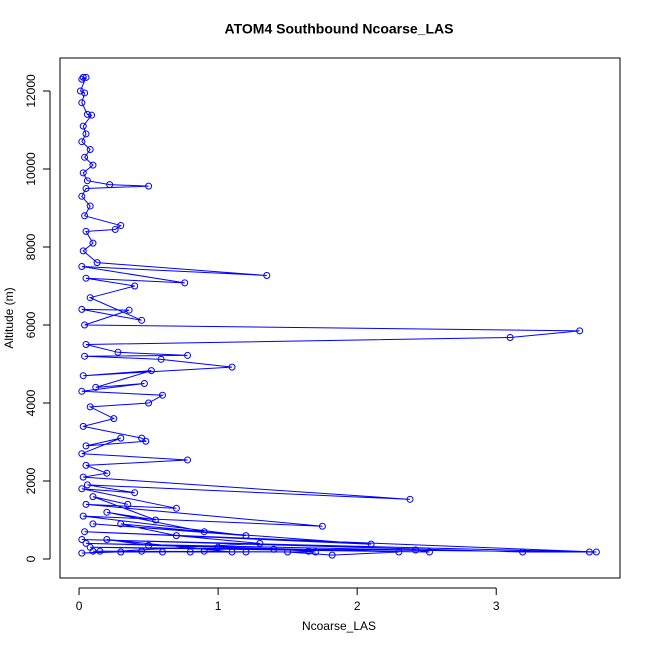 Image resolution: width=650 pixels, height=650 pixels. I want to click on chart-title: ATOM4 Southbound Ncoarse_LAS, so click(339, 29).